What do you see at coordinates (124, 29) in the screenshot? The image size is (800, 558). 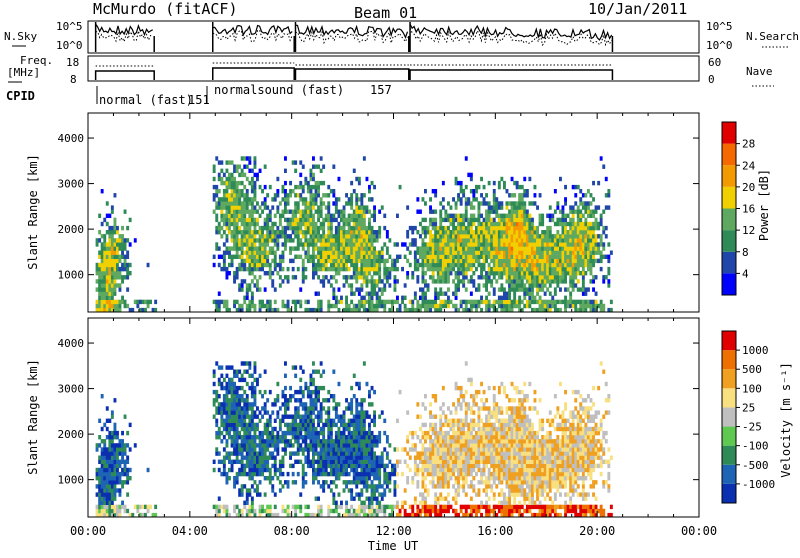 I see `nsky-line` at bounding box center [124, 29].